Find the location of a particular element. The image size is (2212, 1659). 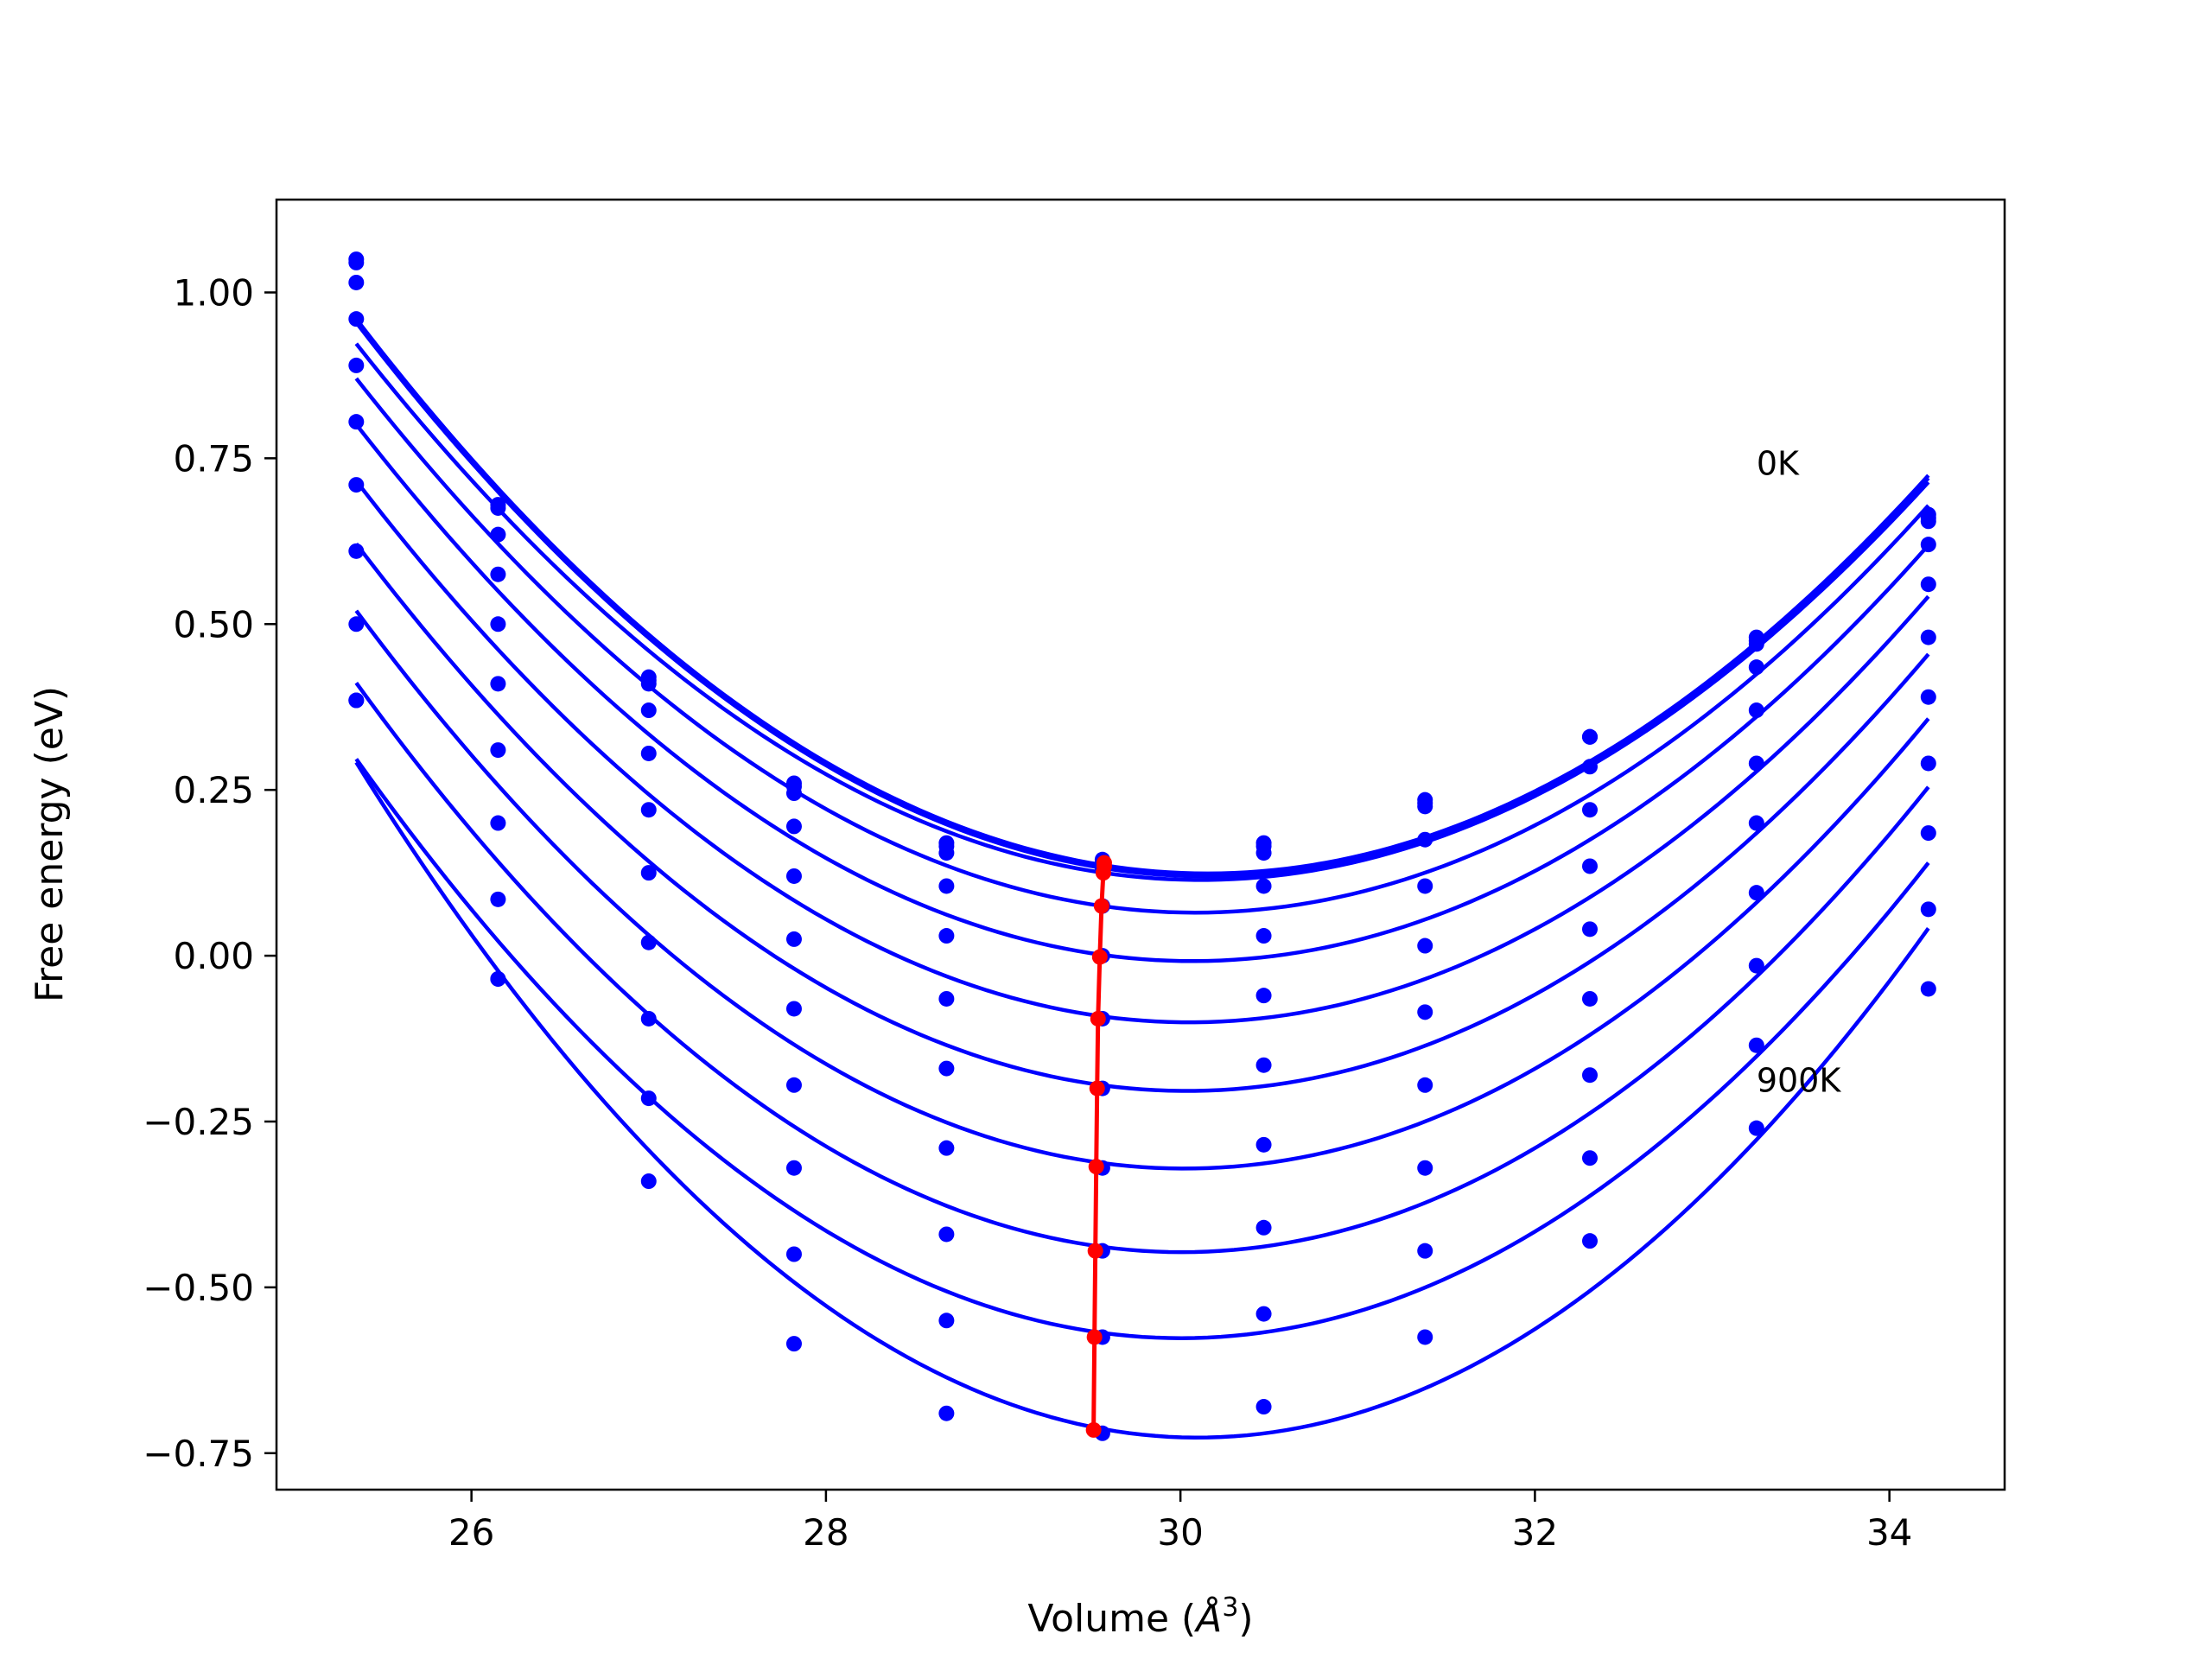

x-axis-title-symbol: Å is located at coordinates (1207, 1618).